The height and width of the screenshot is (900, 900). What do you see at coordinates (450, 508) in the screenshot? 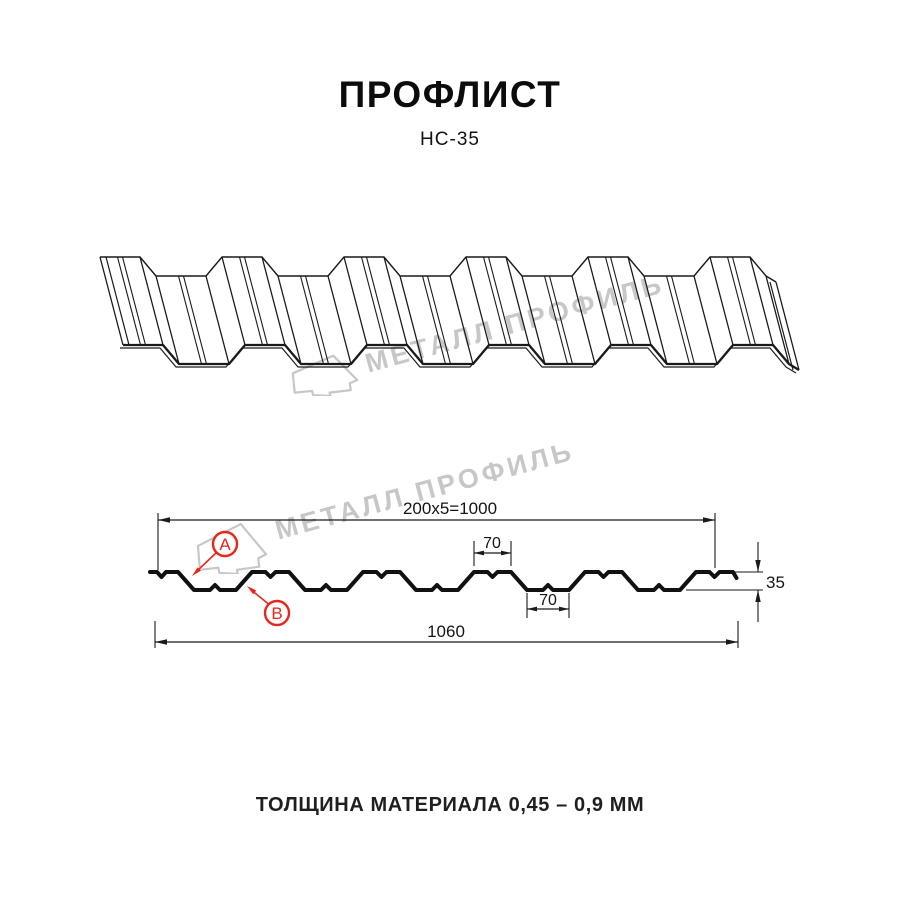
I see `dimension-label-module-width: 200x5=1000` at bounding box center [450, 508].